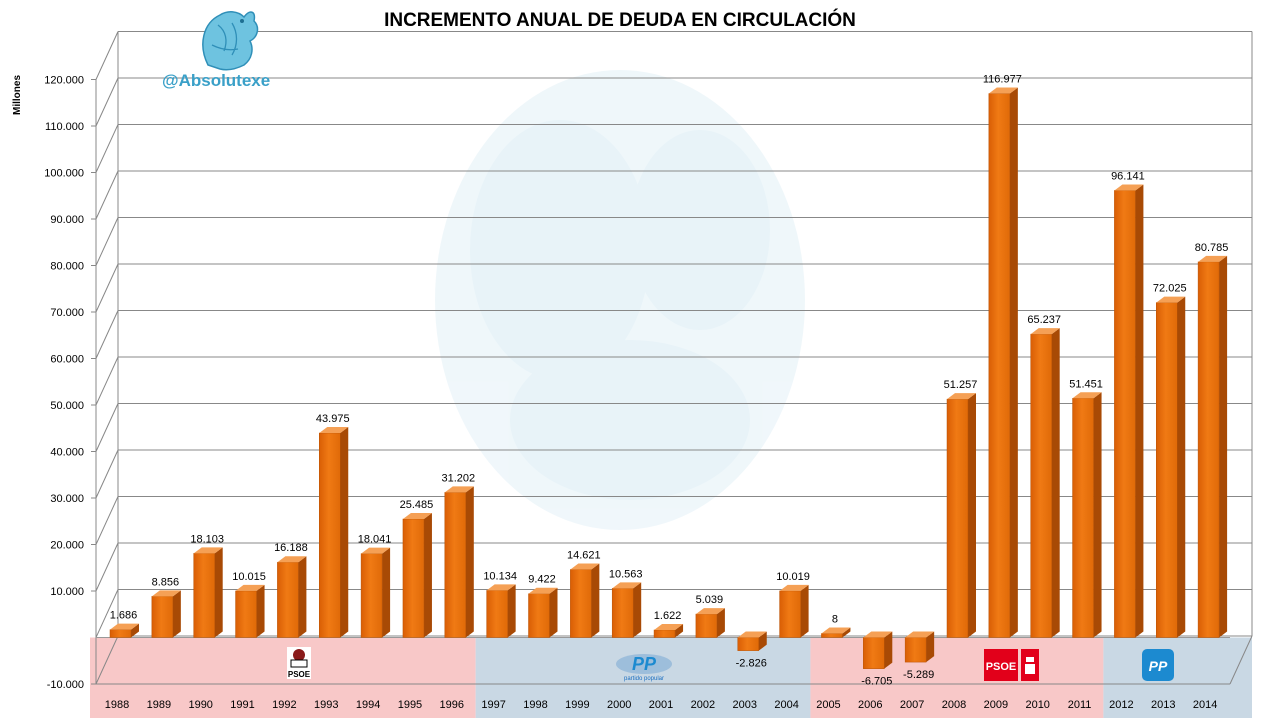  I want to click on x-tick-label-1994: 1994, so click(368, 705).